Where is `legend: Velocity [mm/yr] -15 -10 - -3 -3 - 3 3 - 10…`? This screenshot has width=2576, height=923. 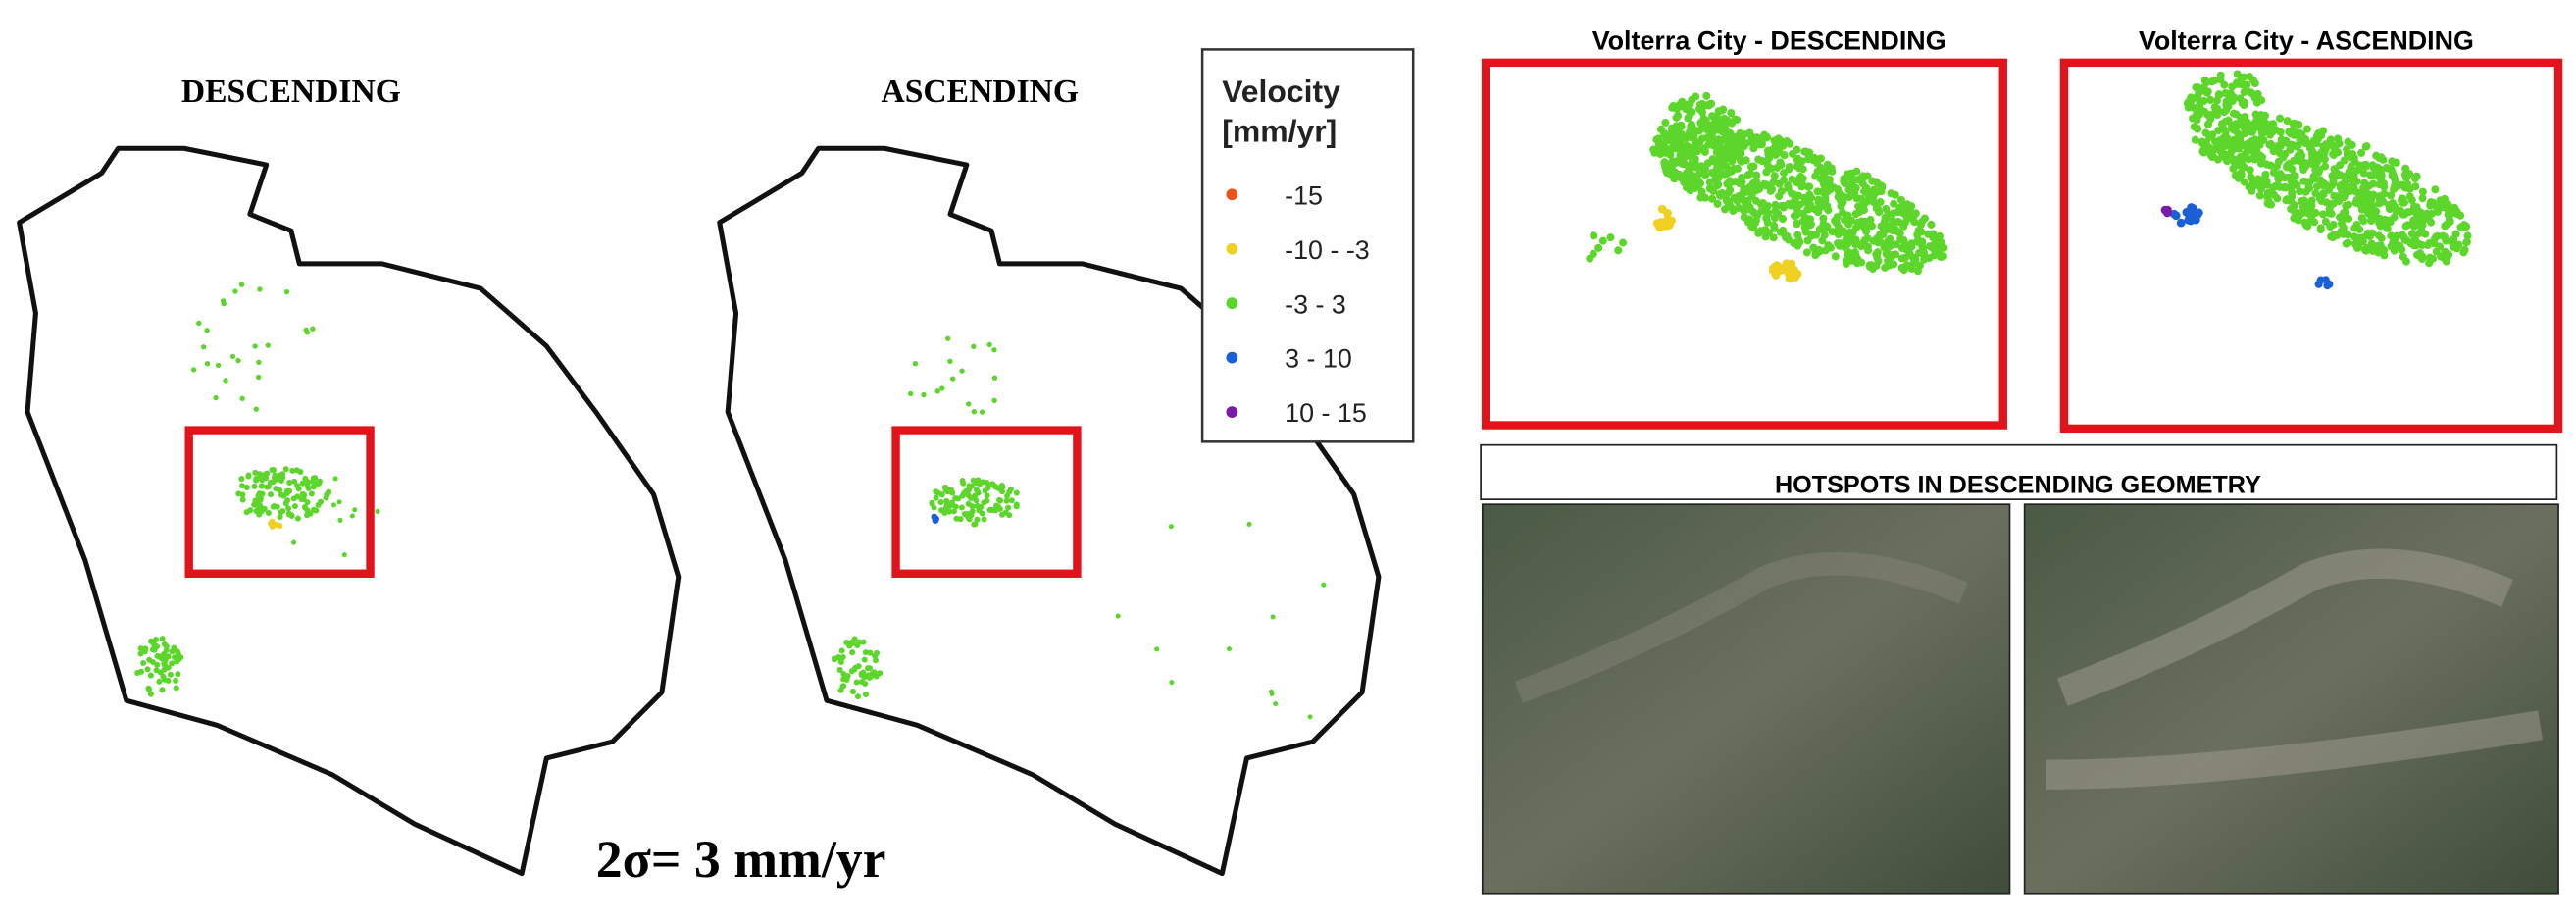
legend: Velocity [mm/yr] -15 -10 - -3 -3 - 3 3 - 10… is located at coordinates (1308, 245).